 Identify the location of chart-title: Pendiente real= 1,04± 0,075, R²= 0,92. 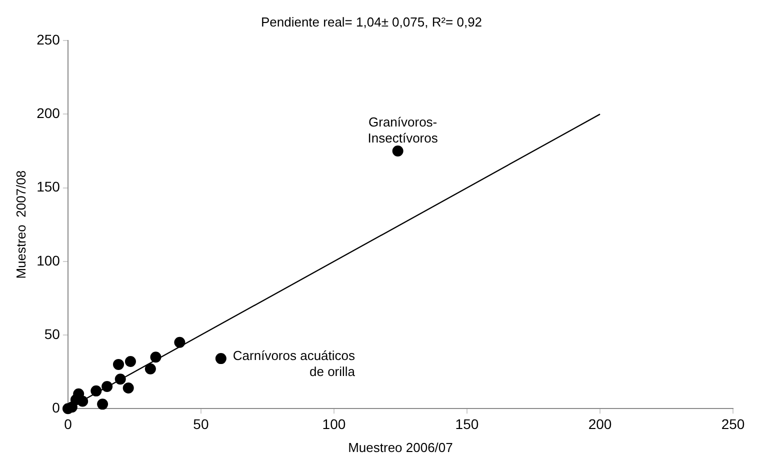
(371, 22).